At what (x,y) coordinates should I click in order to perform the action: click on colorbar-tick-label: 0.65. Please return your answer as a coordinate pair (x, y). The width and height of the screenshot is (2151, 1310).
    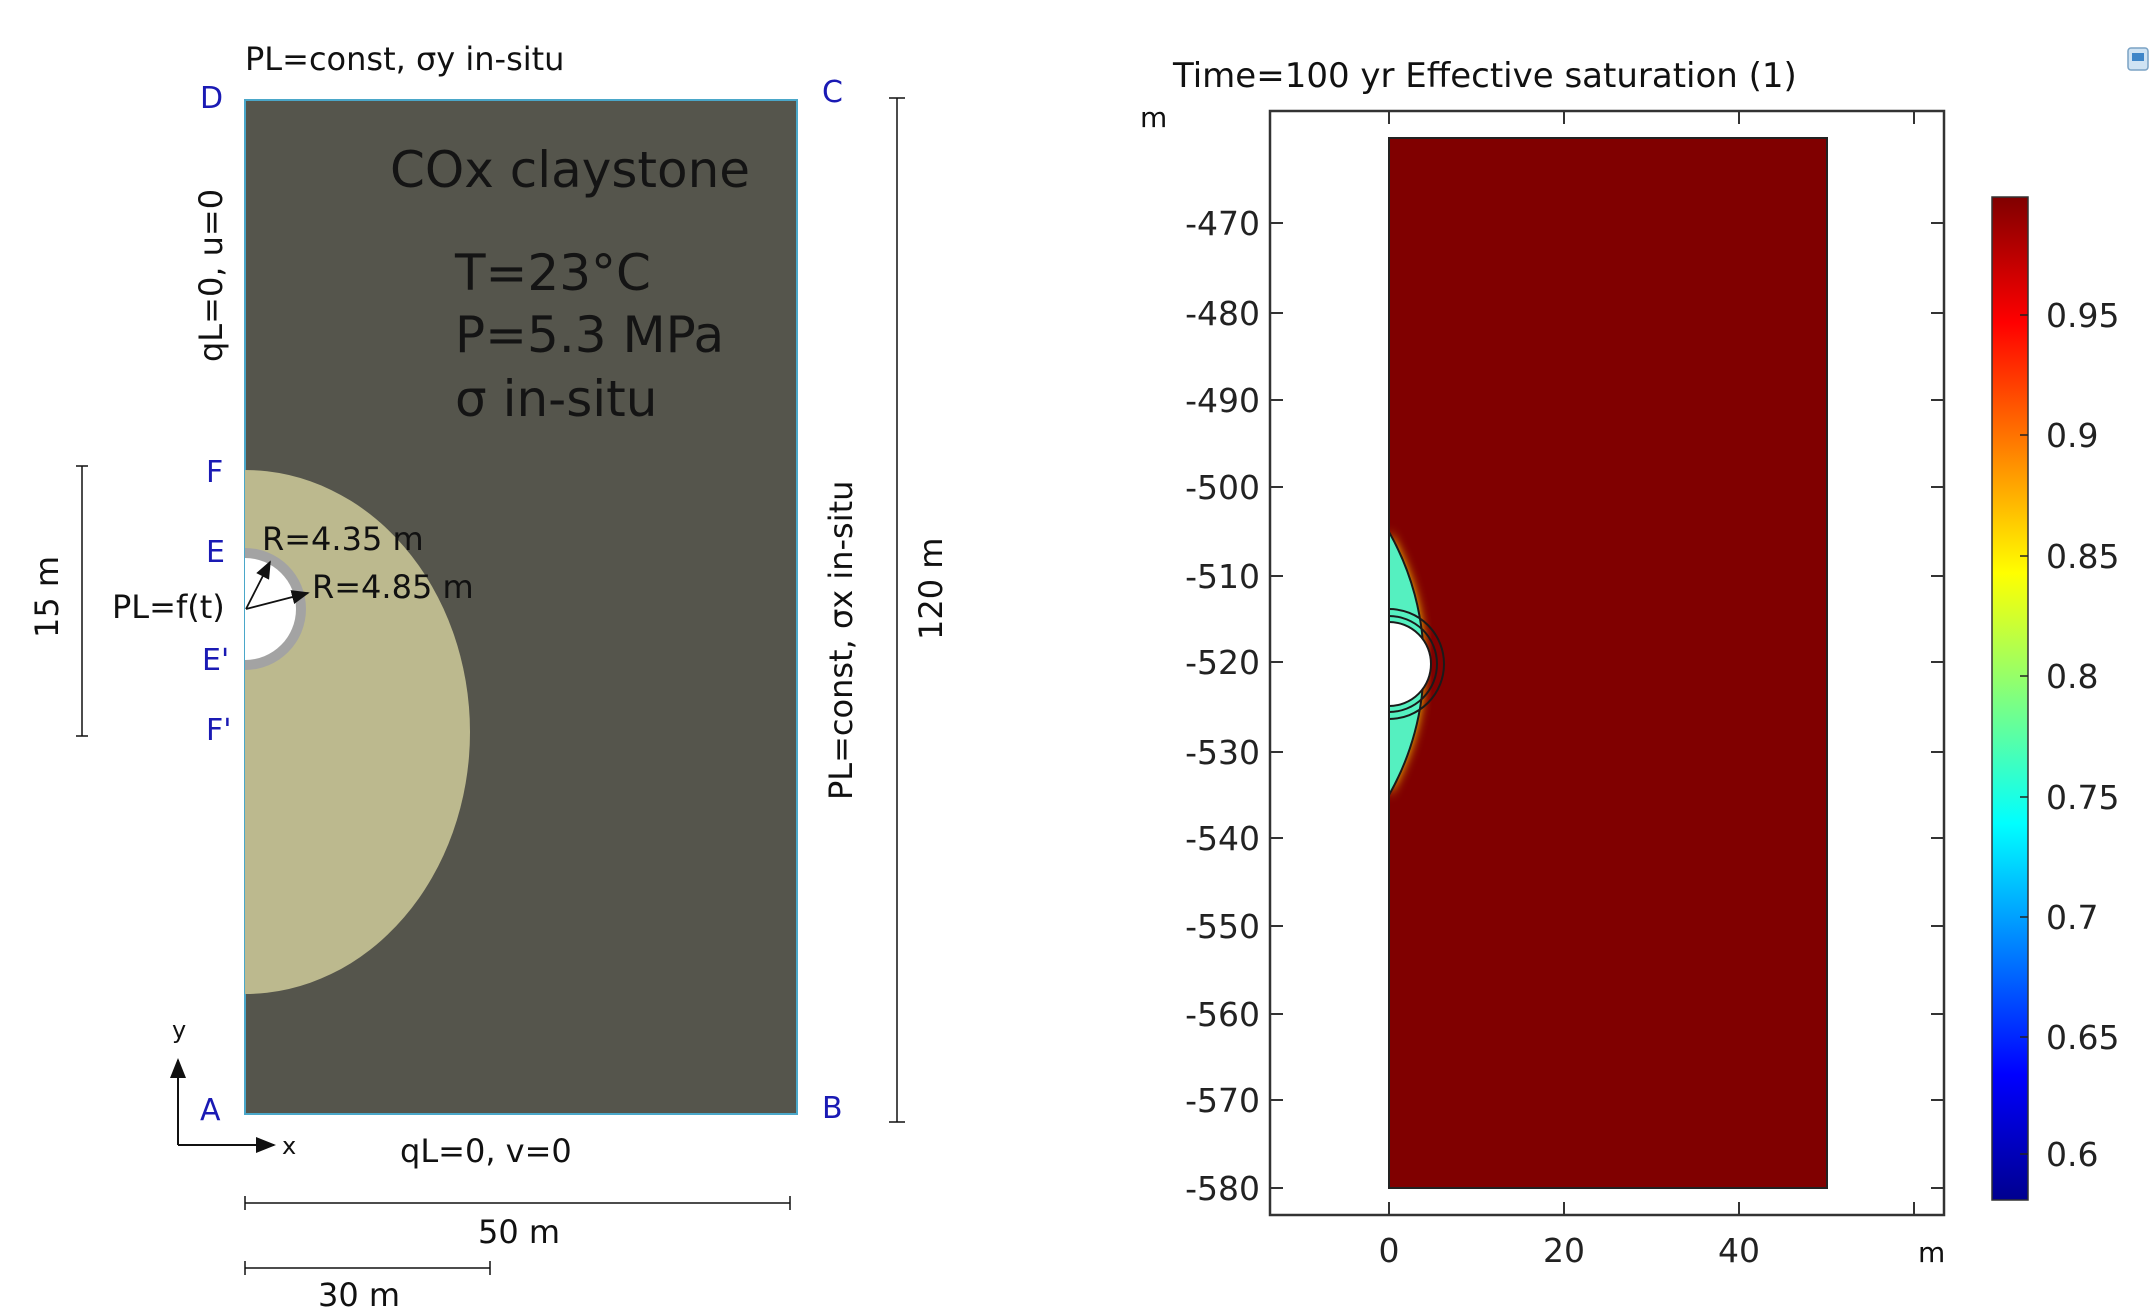
    Looking at the image, I should click on (2082, 1037).